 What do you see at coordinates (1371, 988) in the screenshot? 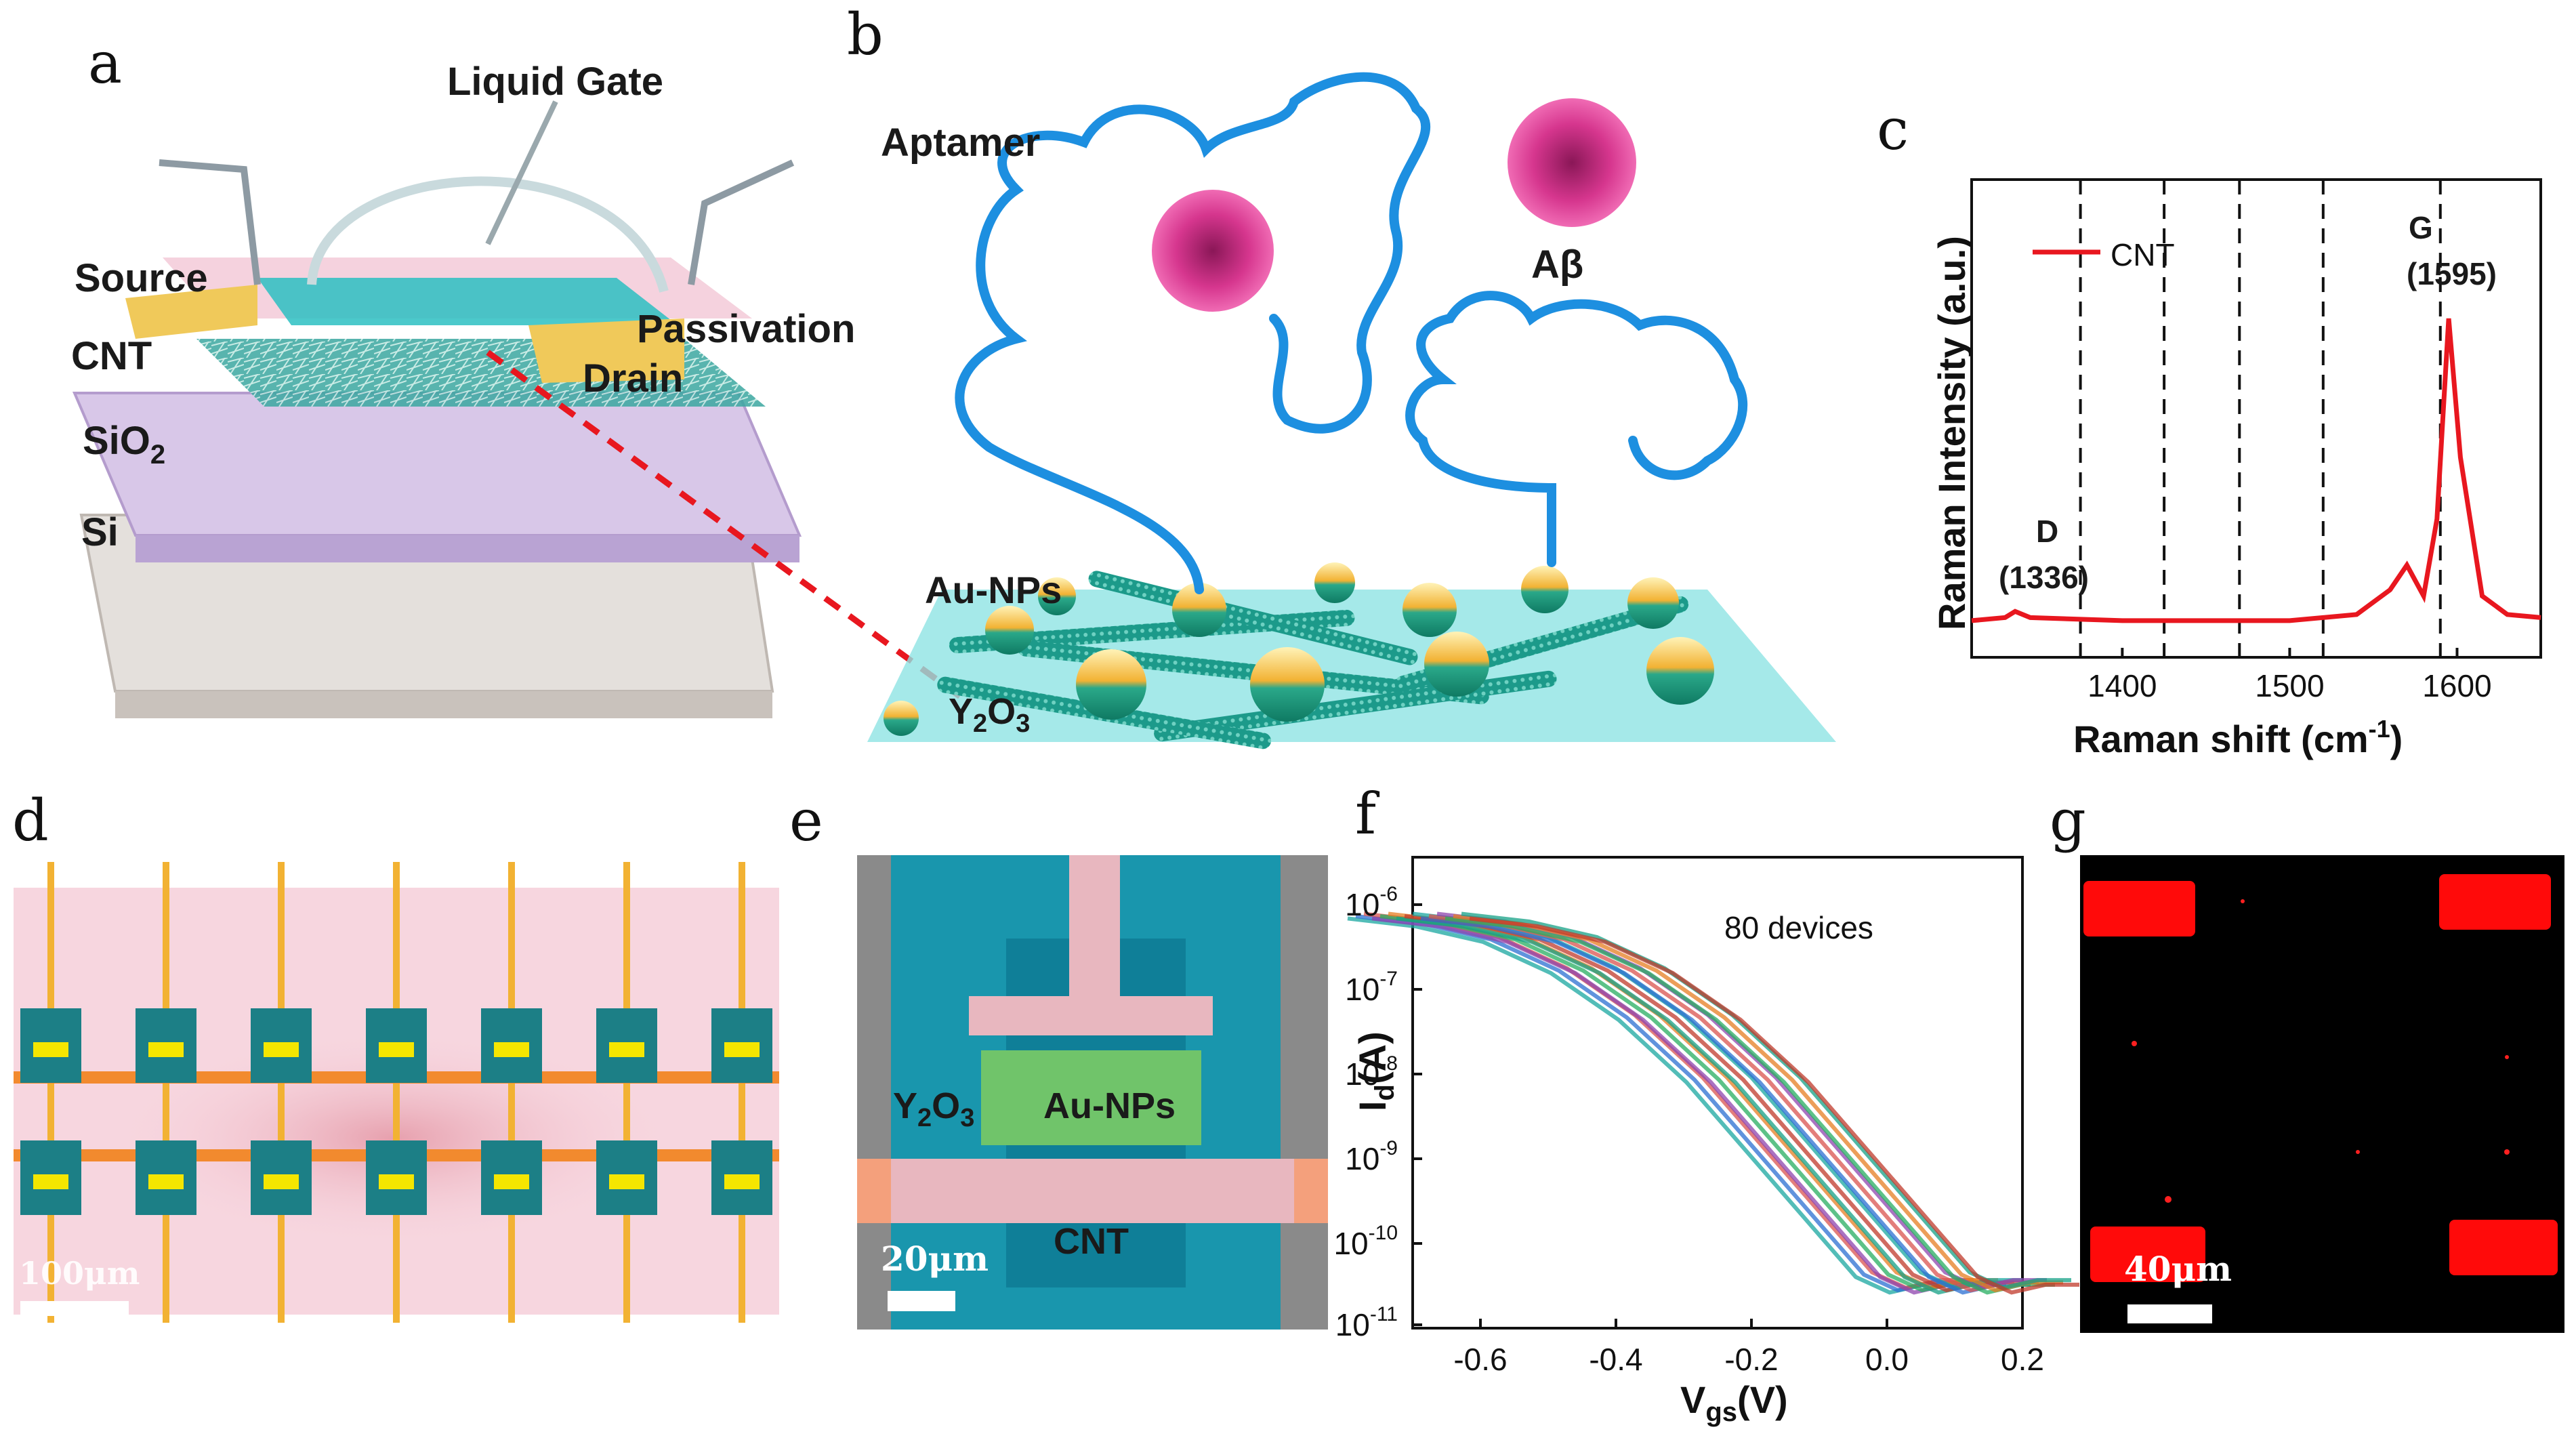
I see `transfer-y-tick-label-1: 10⁻⁷` at bounding box center [1371, 988].